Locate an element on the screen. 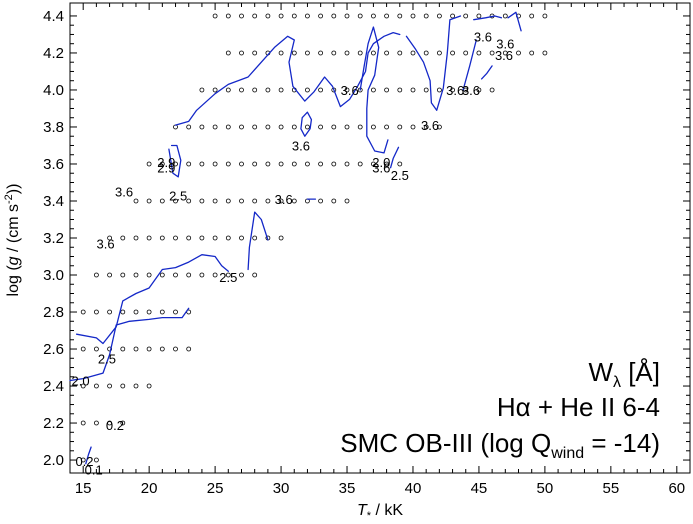 The width and height of the screenshot is (693, 524). x-tick-label: 40 is located at coordinates (413, 488).